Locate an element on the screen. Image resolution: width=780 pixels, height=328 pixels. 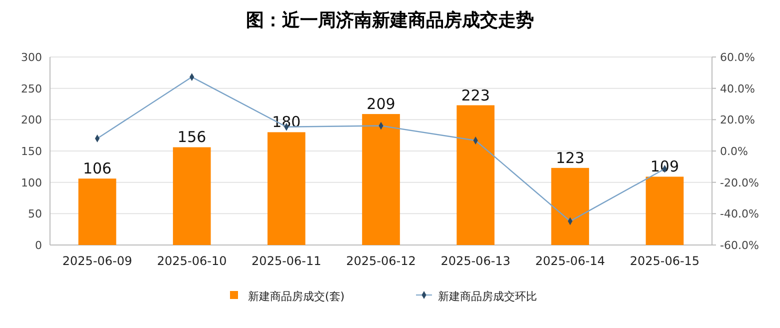
y2-tick-label: 20.0% is located at coordinates (737, 120).